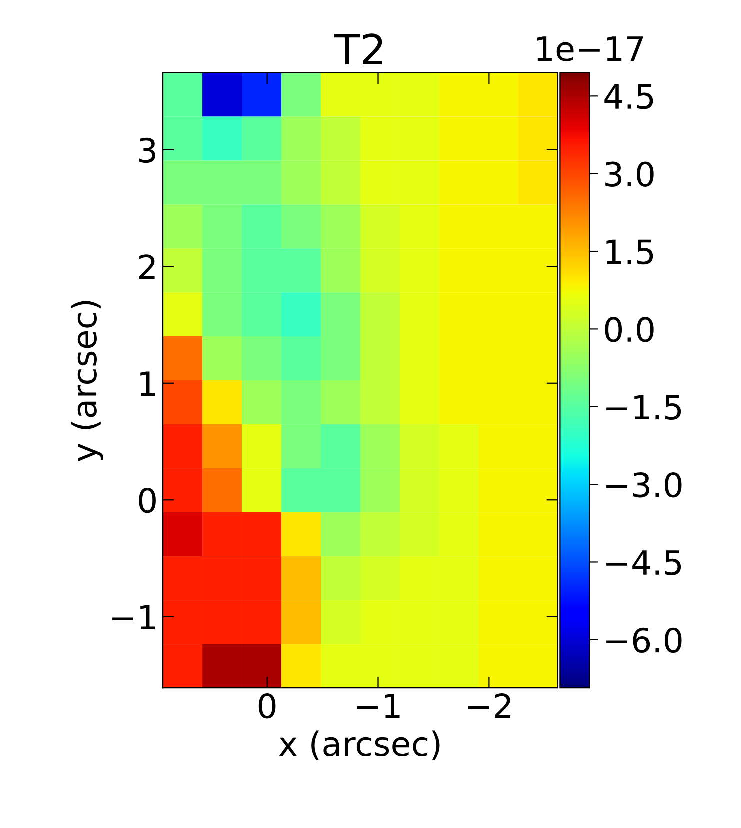 The image size is (741, 828). What do you see at coordinates (629, 329) in the screenshot?
I see `color-bar-label: 0.0` at bounding box center [629, 329].